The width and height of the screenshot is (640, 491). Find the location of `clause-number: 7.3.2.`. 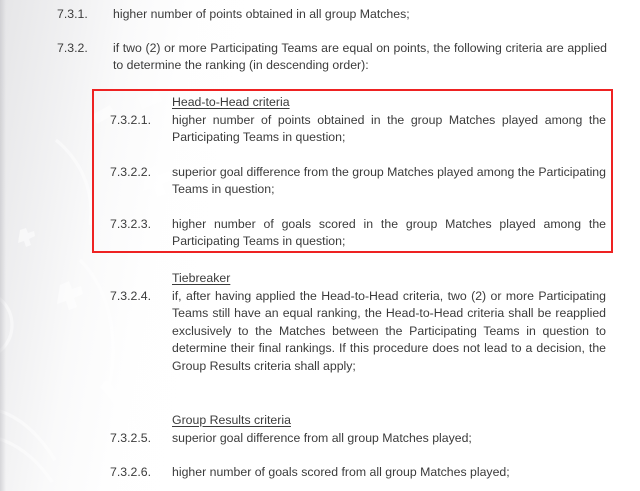

clause-number: 7.3.2. is located at coordinates (72, 48).